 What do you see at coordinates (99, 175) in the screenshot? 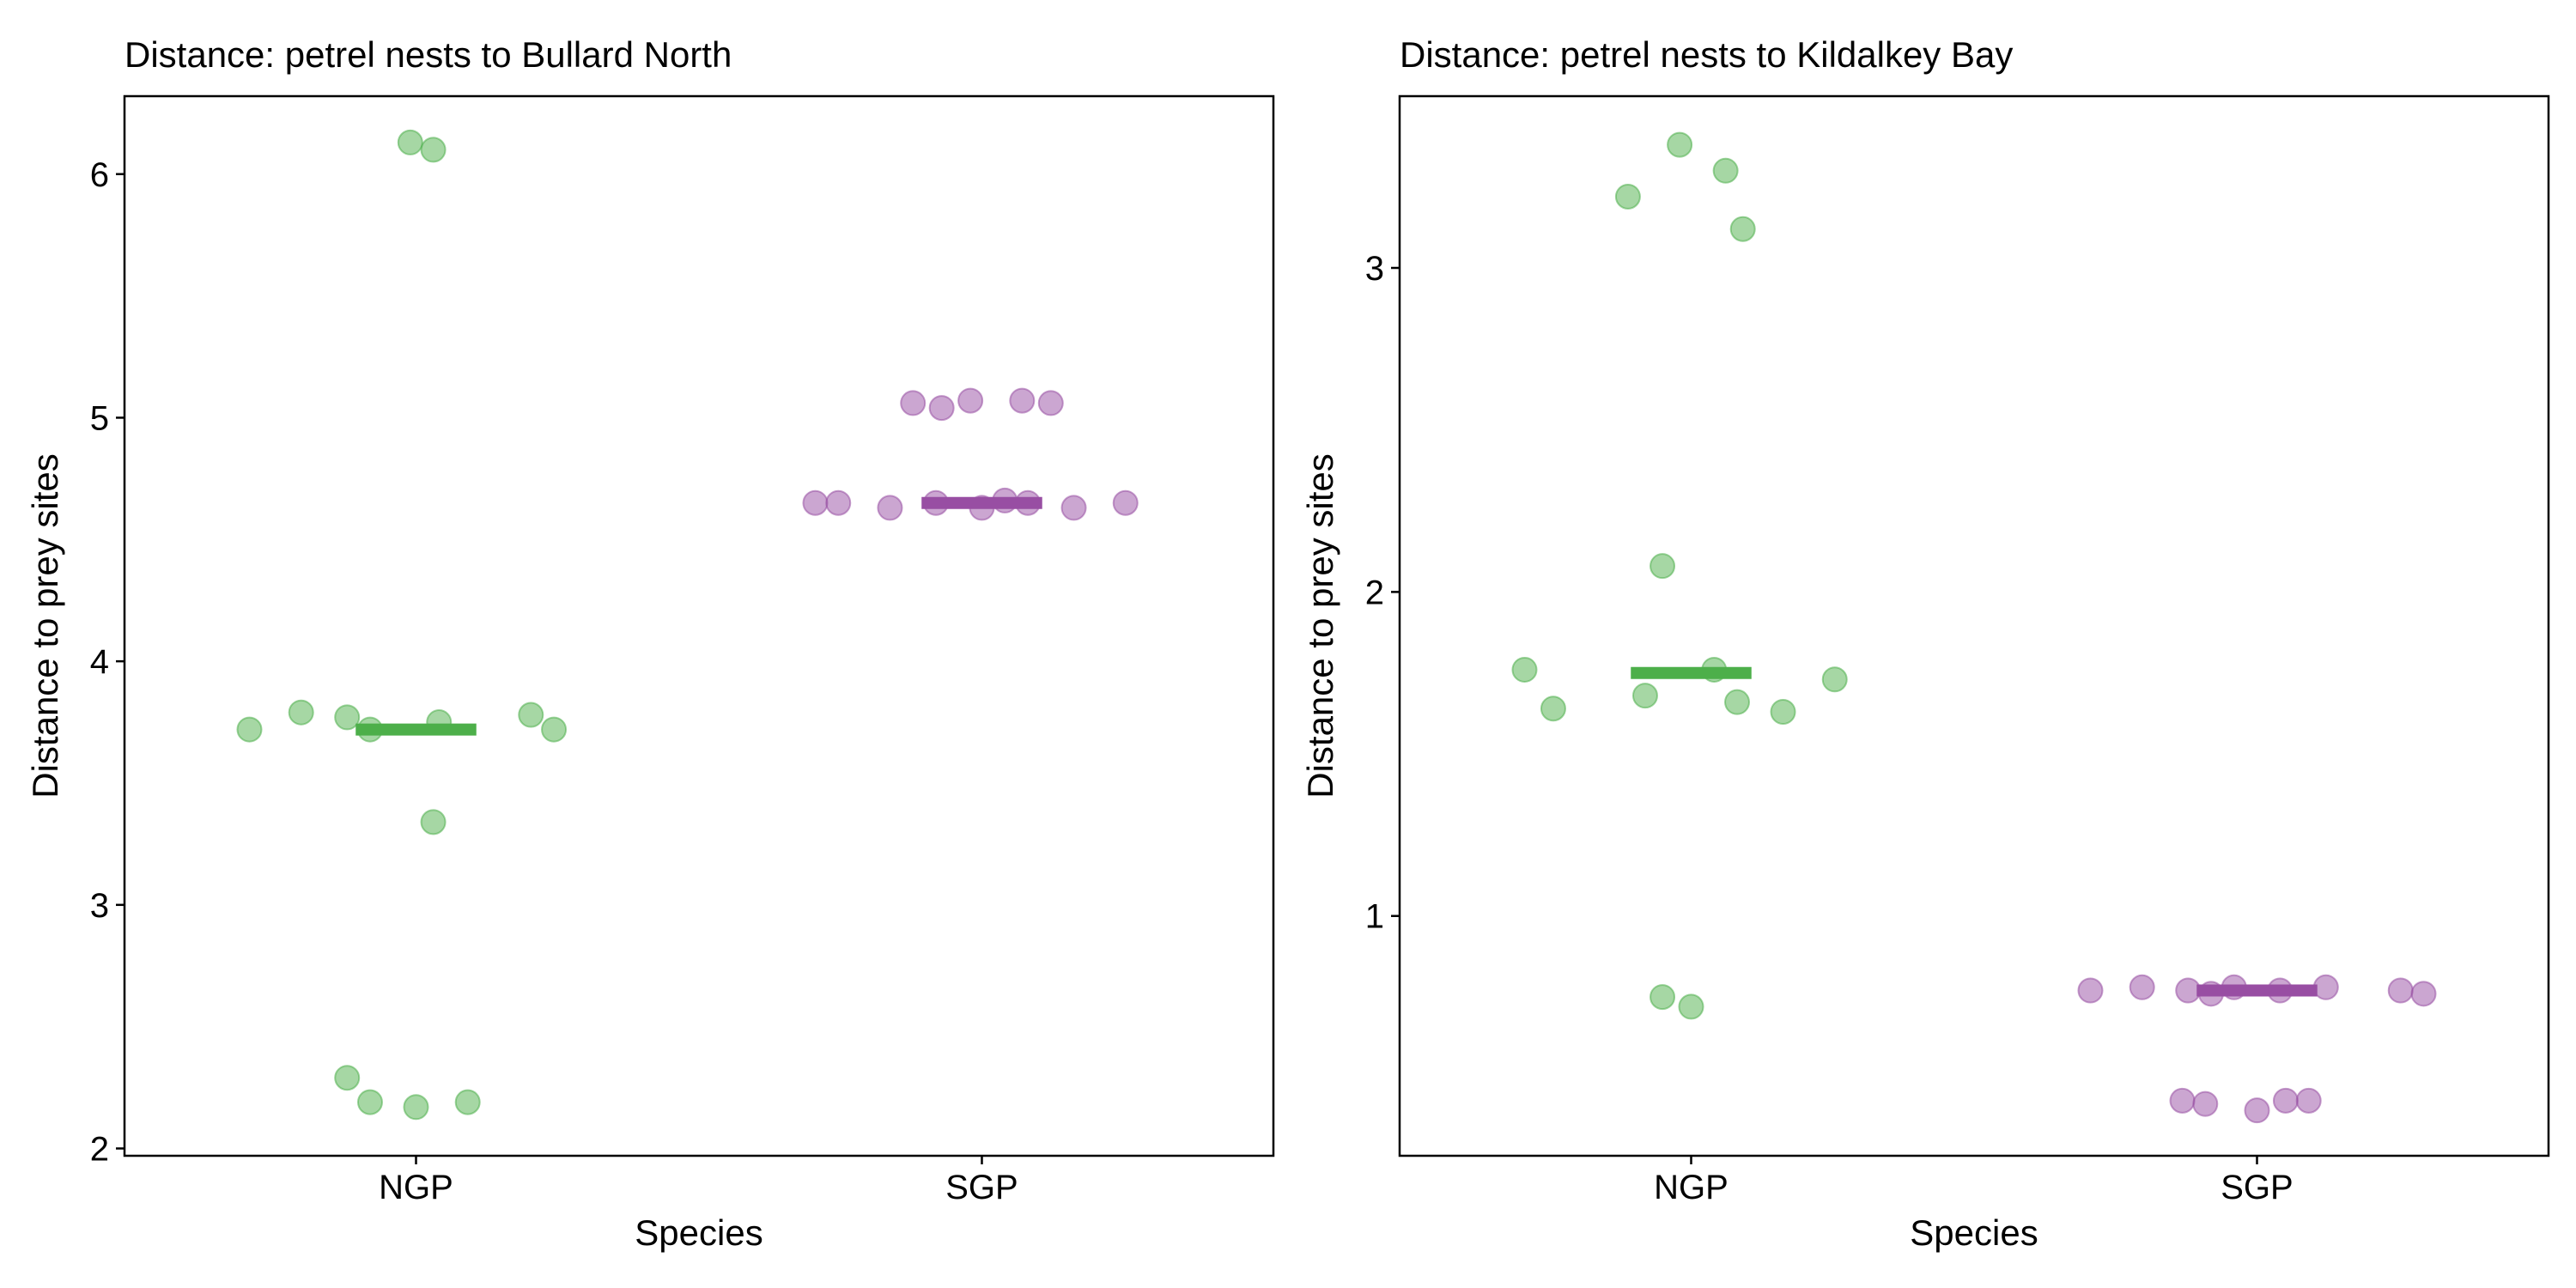
I see `y-tick-label: 6` at bounding box center [99, 175].